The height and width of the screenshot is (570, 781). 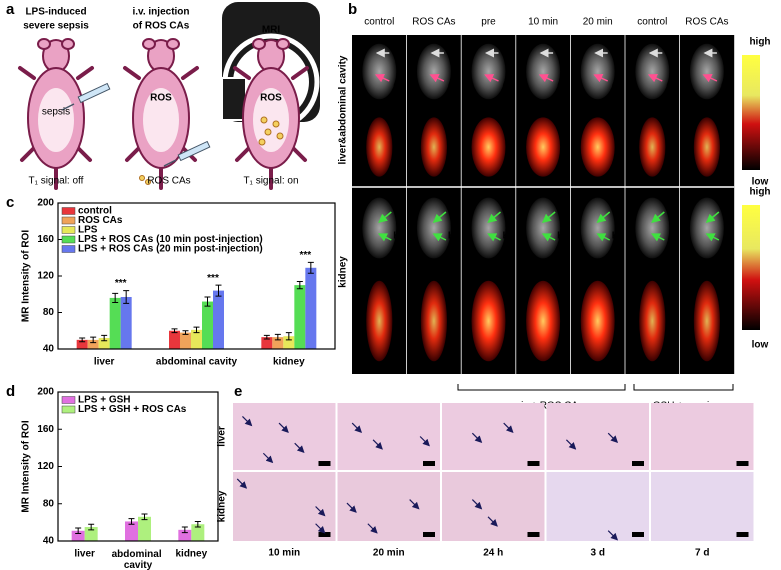 I want to click on legend-label: LPS + GSH + ROS CAs, so click(x=132, y=409).